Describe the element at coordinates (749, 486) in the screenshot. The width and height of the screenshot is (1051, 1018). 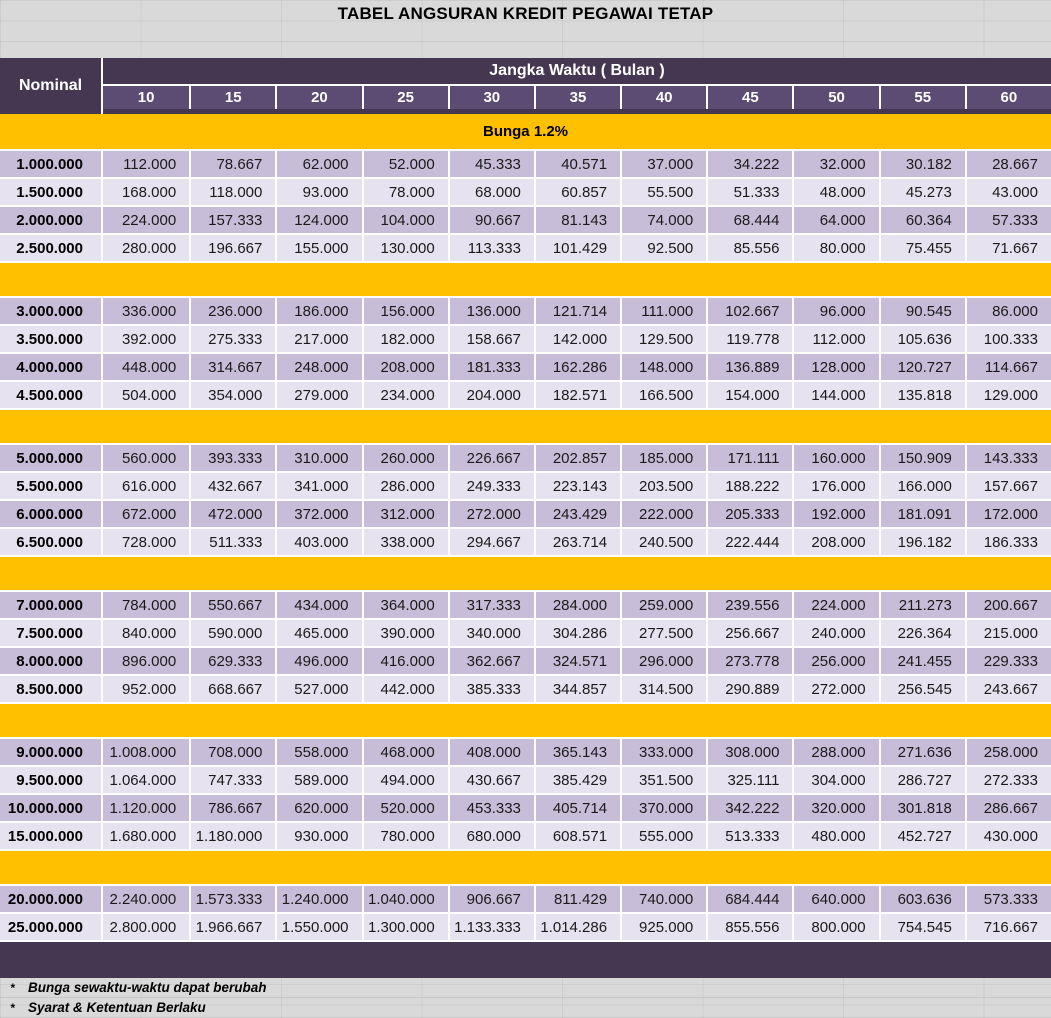
I see `installment-cell: 188.222` at that location.